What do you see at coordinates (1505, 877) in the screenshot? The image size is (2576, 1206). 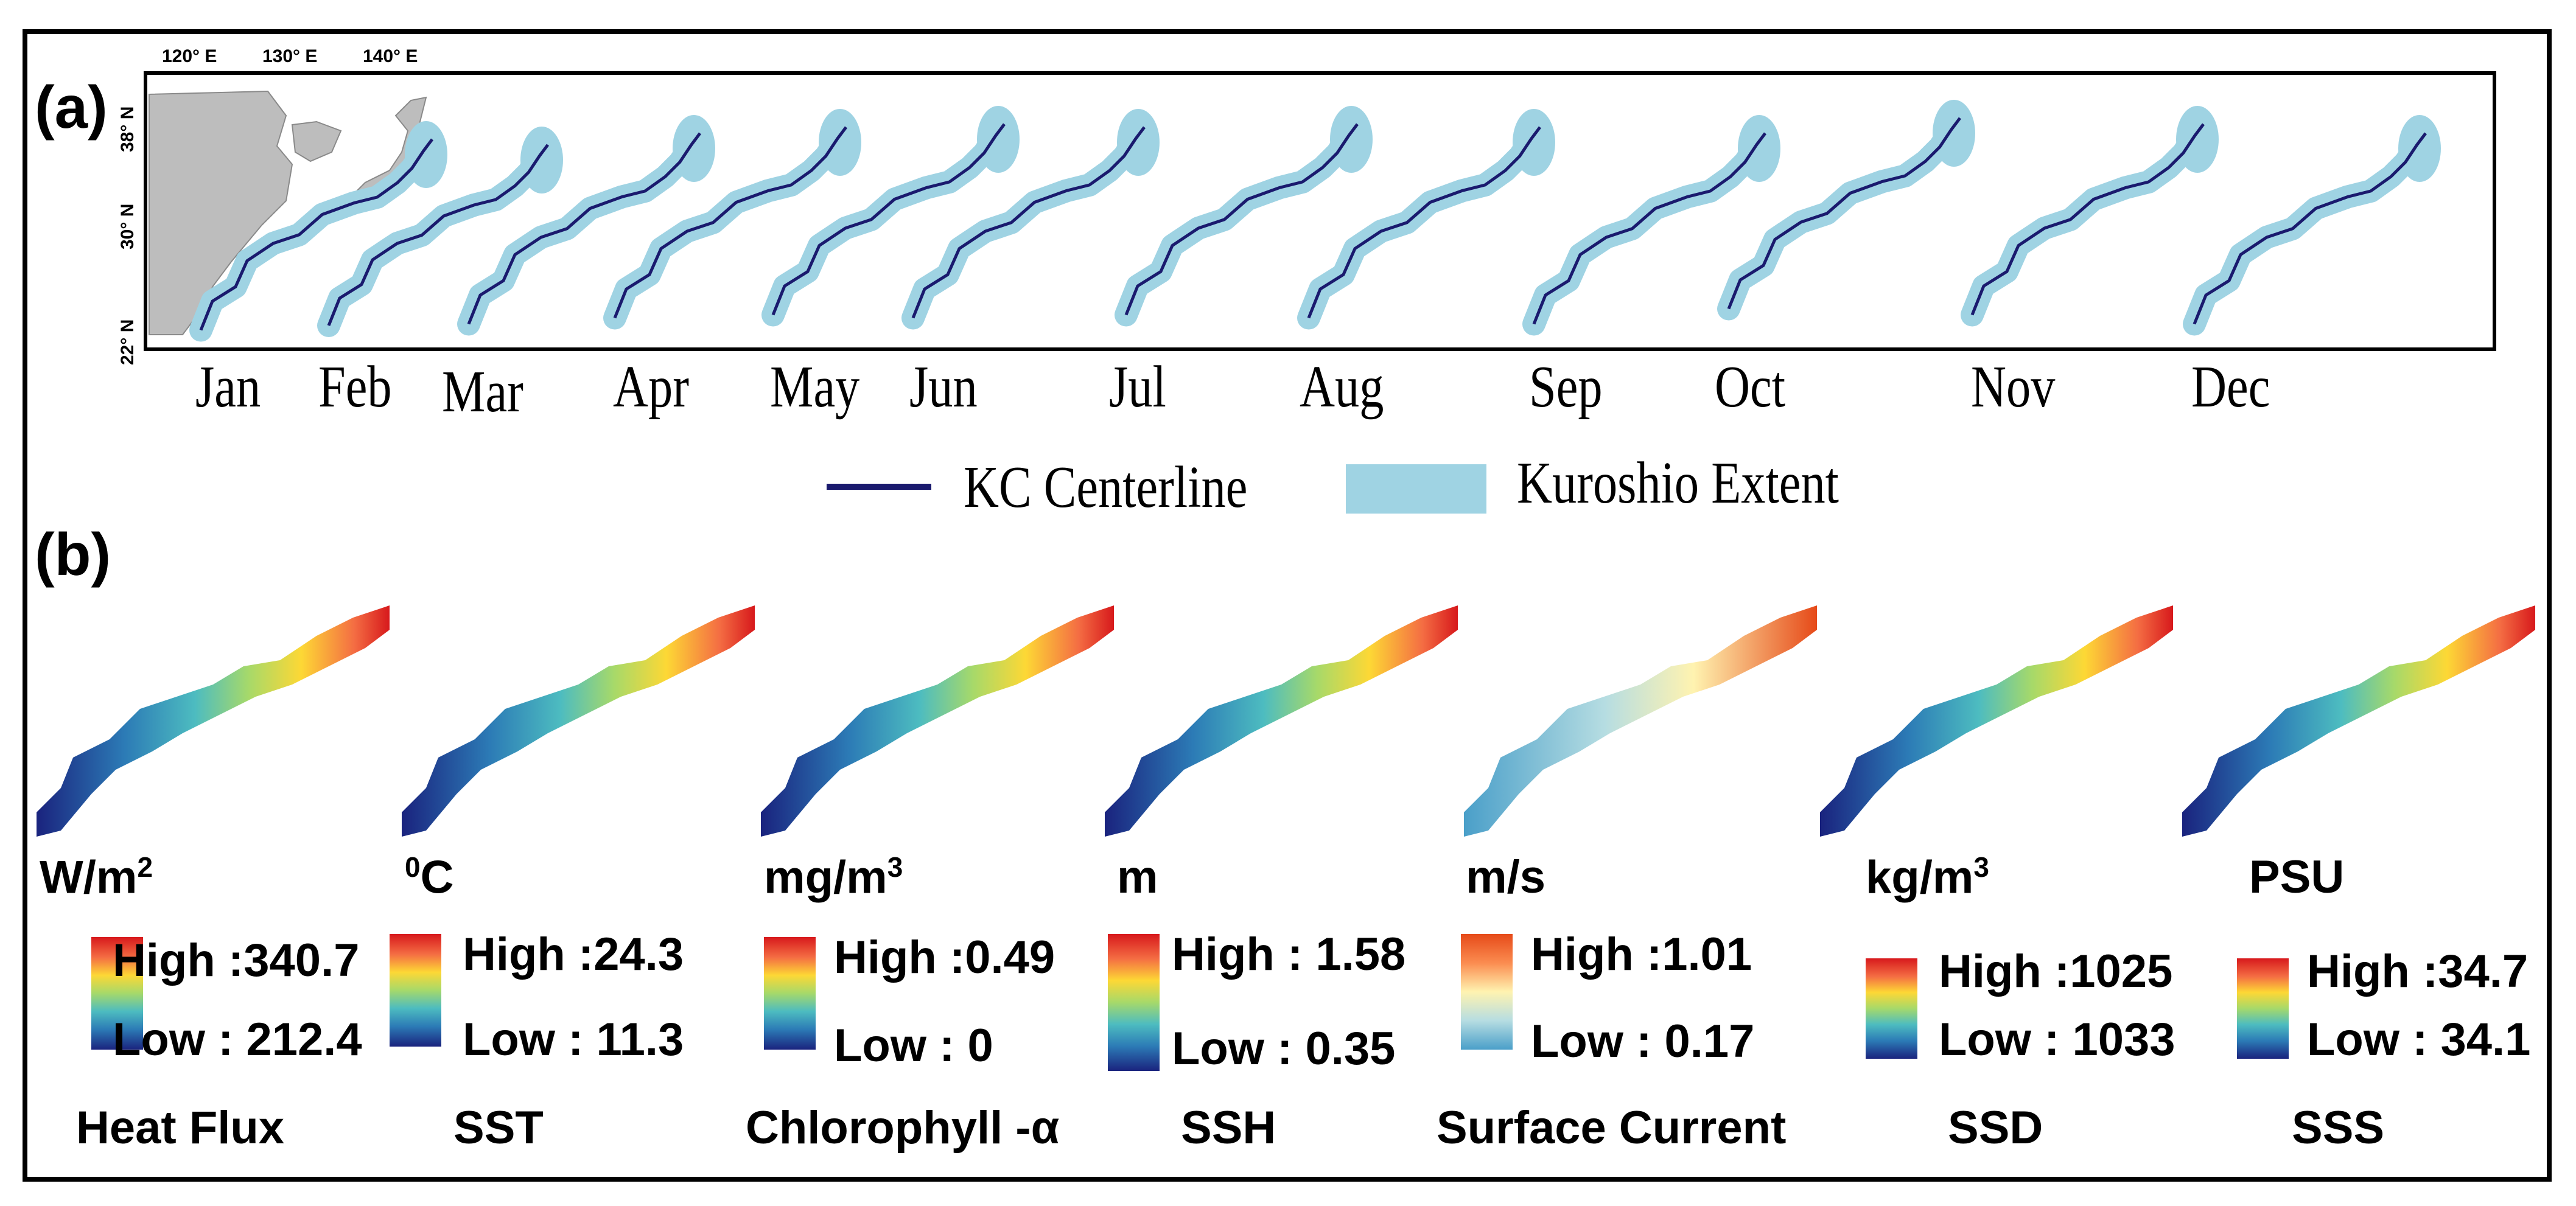 I see `unit-surface-current: m/s` at bounding box center [1505, 877].